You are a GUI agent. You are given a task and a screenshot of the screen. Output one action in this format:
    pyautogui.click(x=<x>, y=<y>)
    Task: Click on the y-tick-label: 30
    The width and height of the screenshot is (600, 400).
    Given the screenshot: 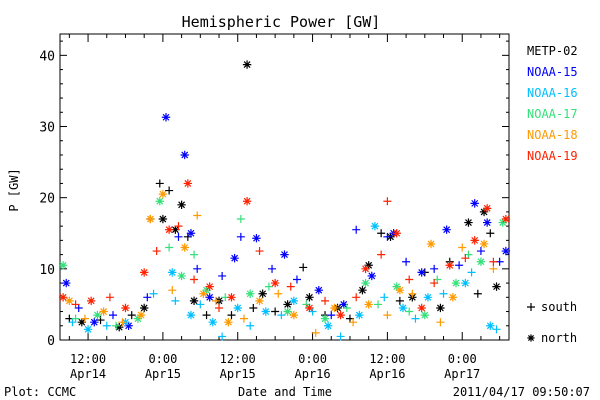 What is the action you would take?
    pyautogui.click(x=47, y=128)
    